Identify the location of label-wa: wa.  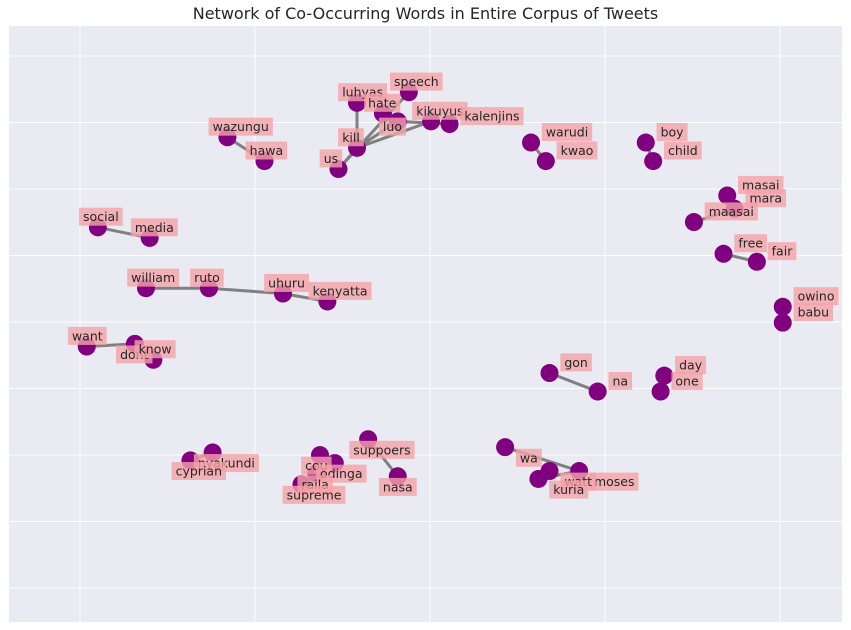
(528, 457).